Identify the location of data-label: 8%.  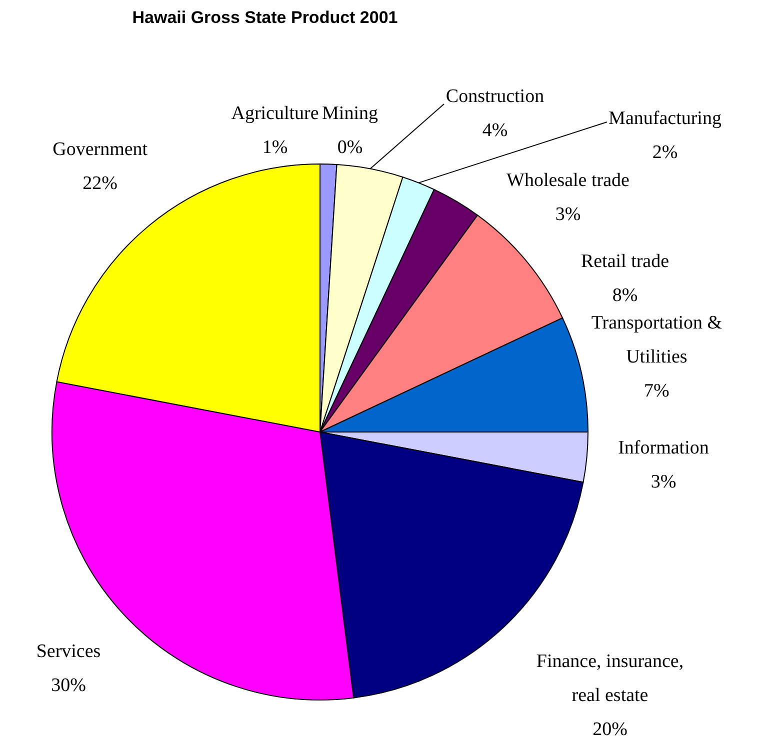
(625, 295).